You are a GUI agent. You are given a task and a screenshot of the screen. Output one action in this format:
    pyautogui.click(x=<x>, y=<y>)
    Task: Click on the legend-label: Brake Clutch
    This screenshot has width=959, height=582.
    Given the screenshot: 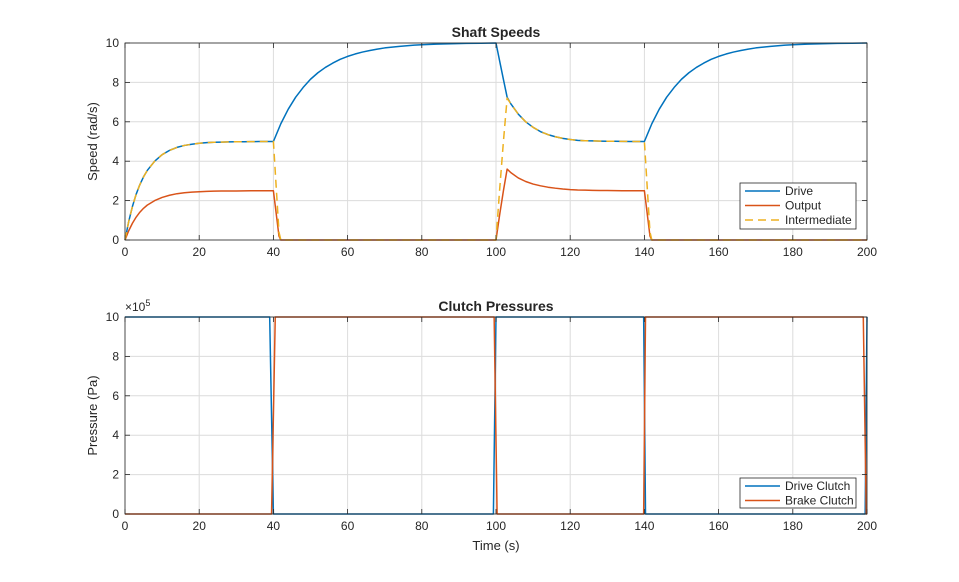 What is the action you would take?
    pyautogui.click(x=819, y=501)
    